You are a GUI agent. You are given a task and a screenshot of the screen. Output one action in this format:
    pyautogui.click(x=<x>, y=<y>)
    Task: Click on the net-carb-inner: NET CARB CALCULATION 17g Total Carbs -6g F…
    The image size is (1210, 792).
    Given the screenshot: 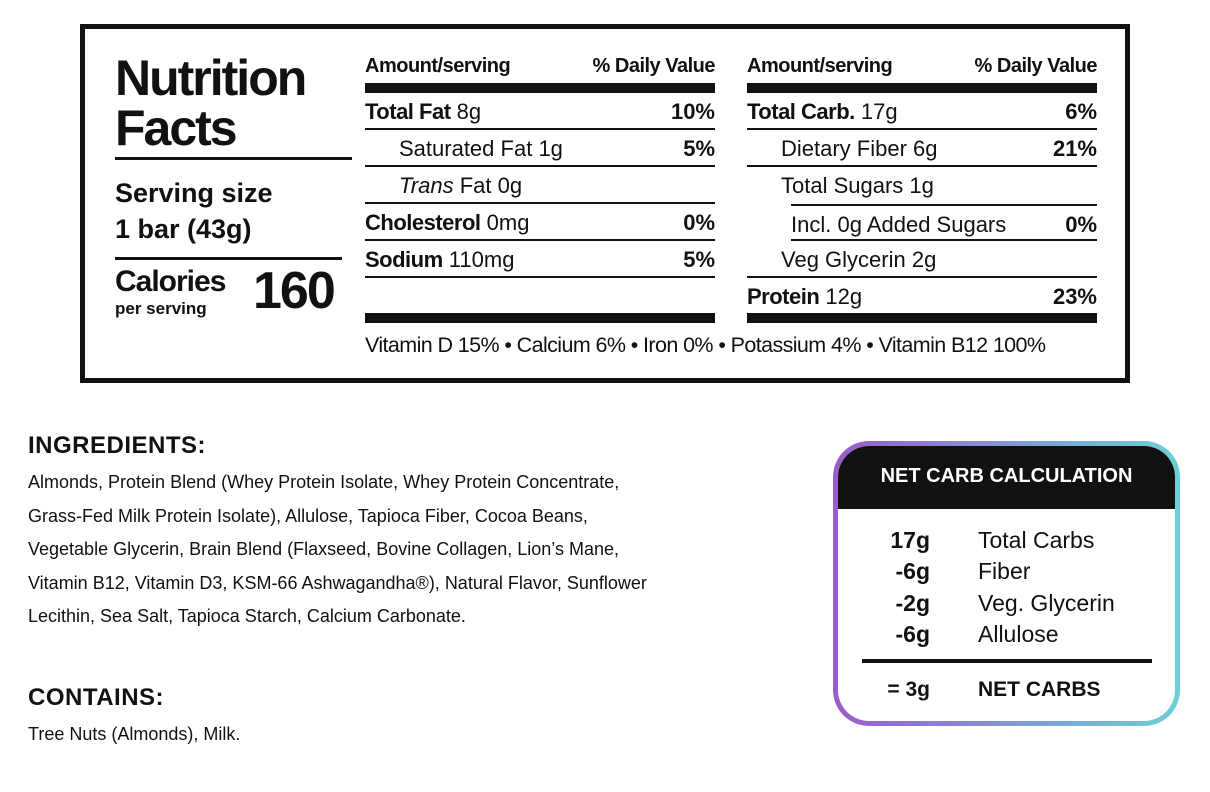 What is the action you would take?
    pyautogui.click(x=1006, y=583)
    